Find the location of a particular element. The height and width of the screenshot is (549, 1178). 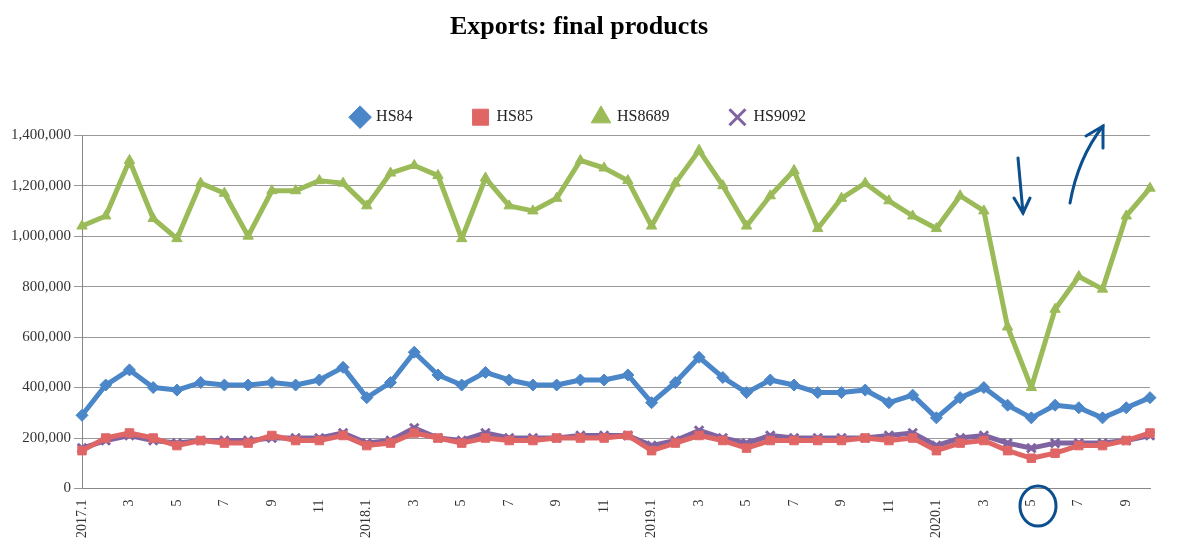

legend-label: HS8689 is located at coordinates (643, 116).